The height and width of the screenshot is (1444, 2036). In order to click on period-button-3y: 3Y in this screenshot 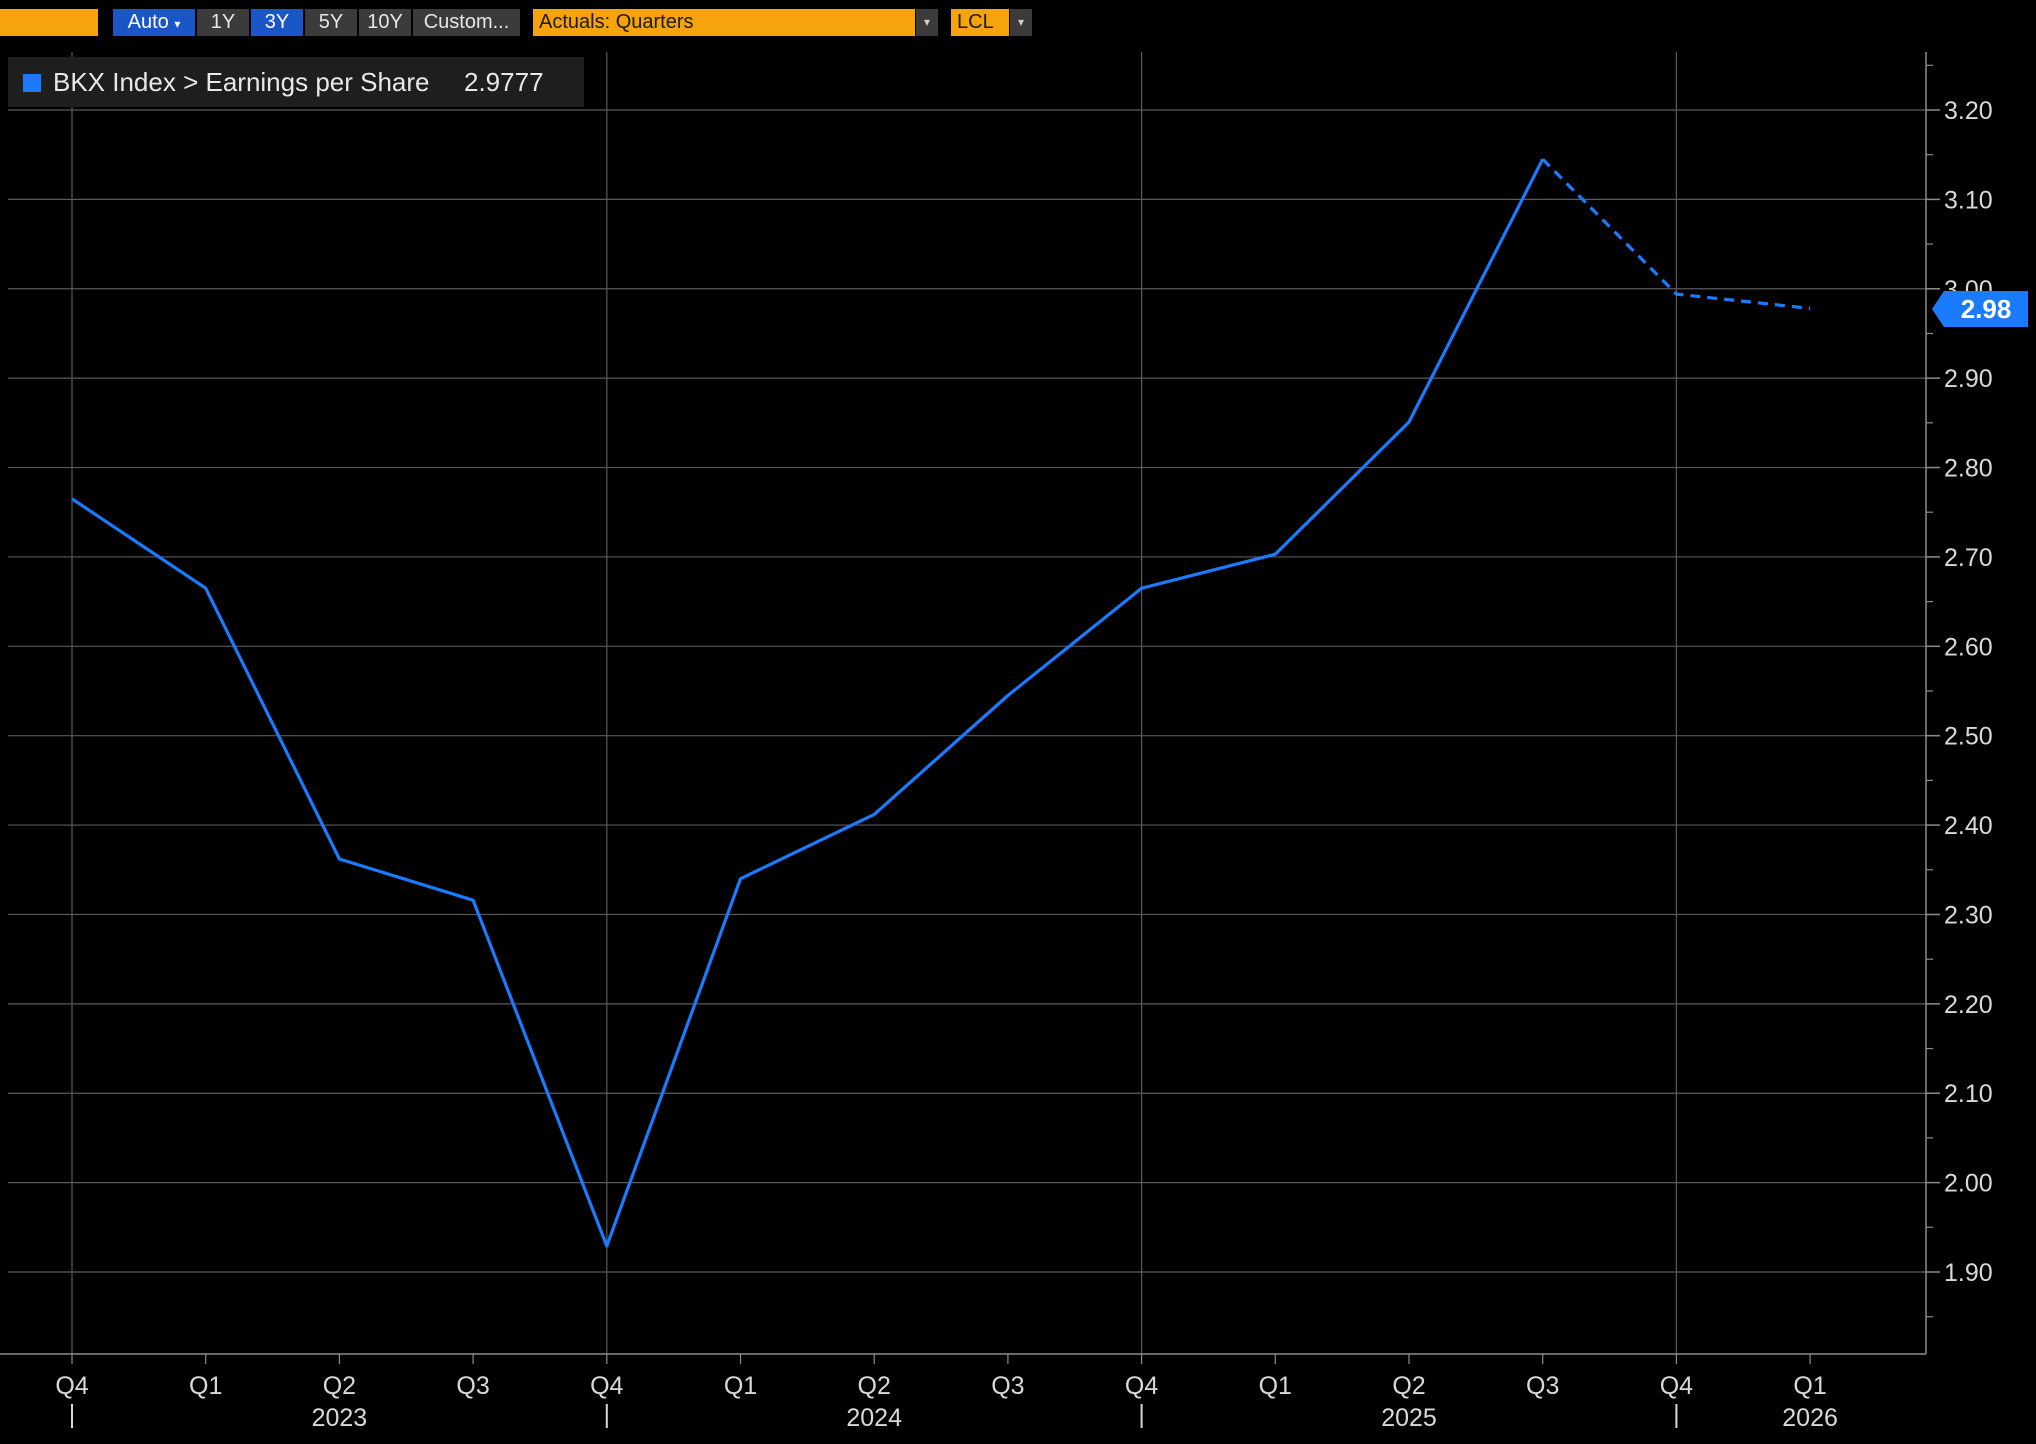, I will do `click(277, 22)`.